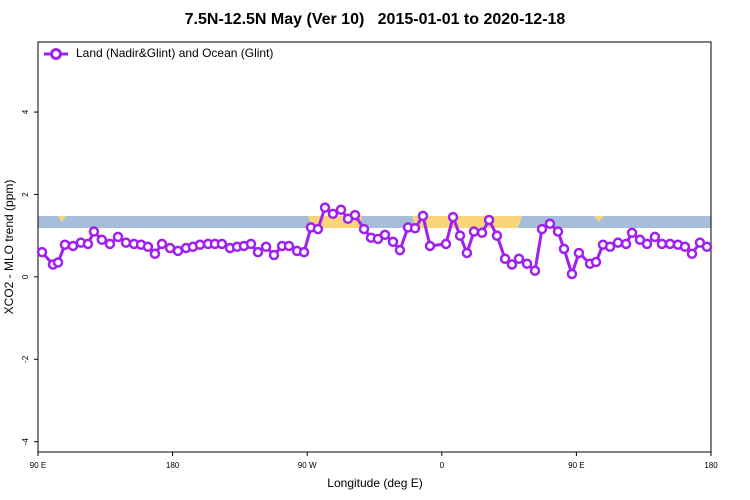  Describe the element at coordinates (25, 111) in the screenshot. I see `y-tick-label: 4` at that location.